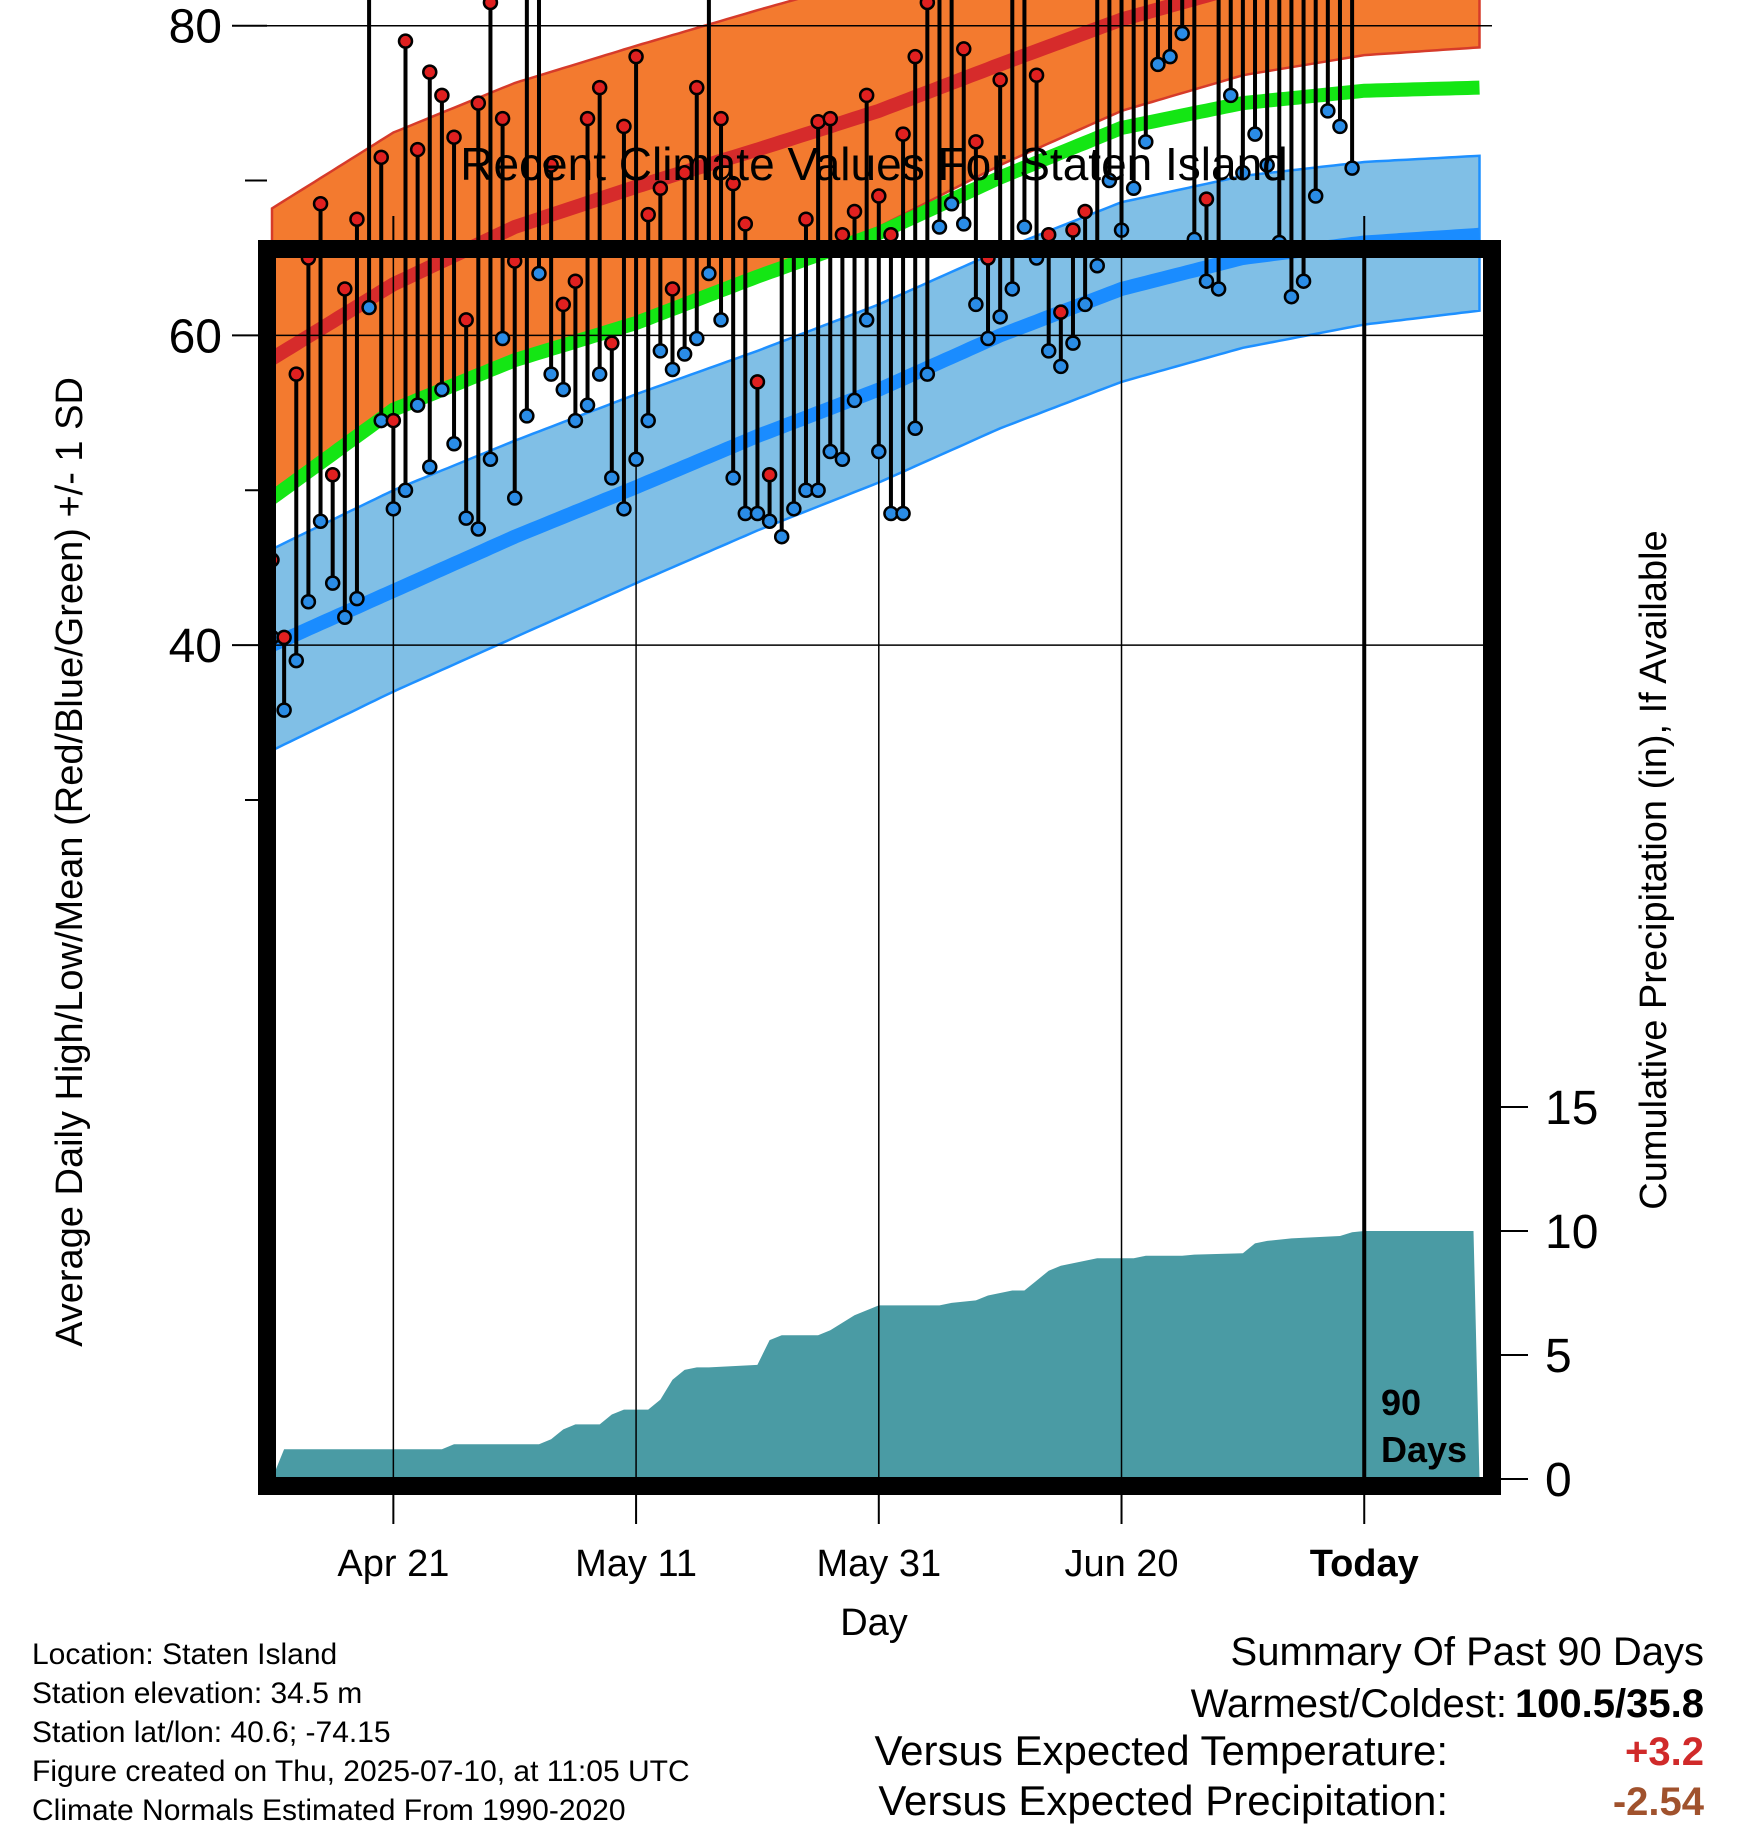 The width and height of the screenshot is (1748, 1828). Describe the element at coordinates (876, 1355) in the screenshot. I see `precip-layer` at that location.